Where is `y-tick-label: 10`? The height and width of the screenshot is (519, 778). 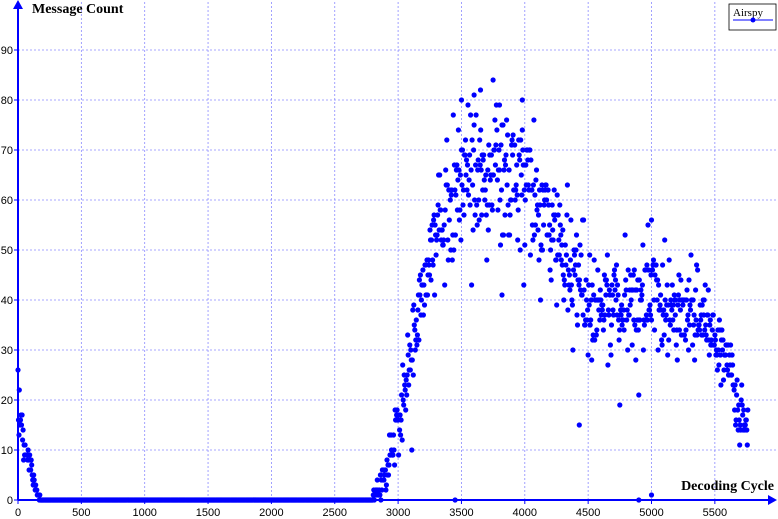 y-tick-label: 10 is located at coordinates (7, 451).